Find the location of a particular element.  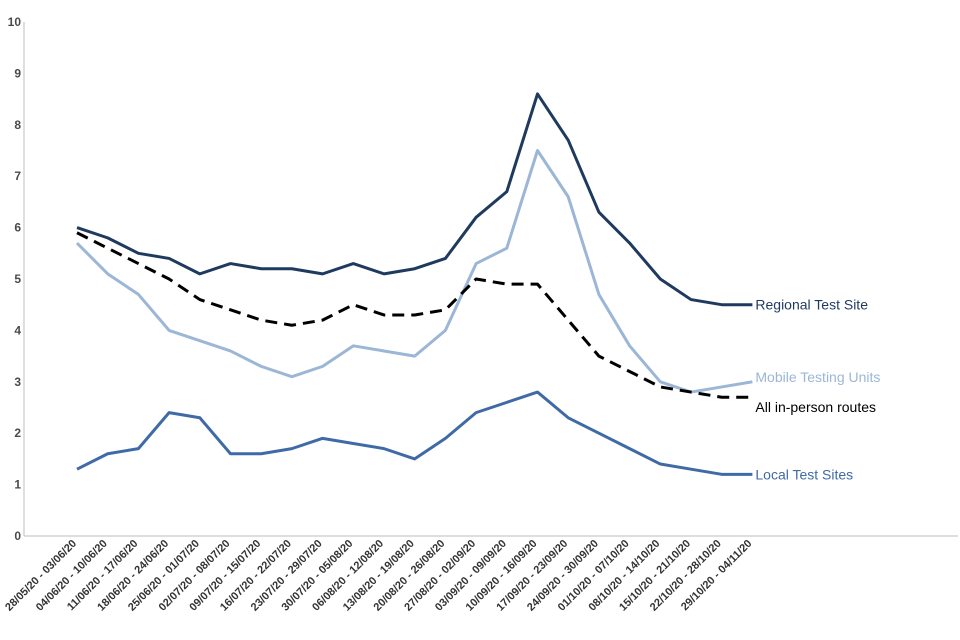

y-axis-ticks: 0 1 2 3 4 5 6 7 8 9 10 is located at coordinates (15, 279).